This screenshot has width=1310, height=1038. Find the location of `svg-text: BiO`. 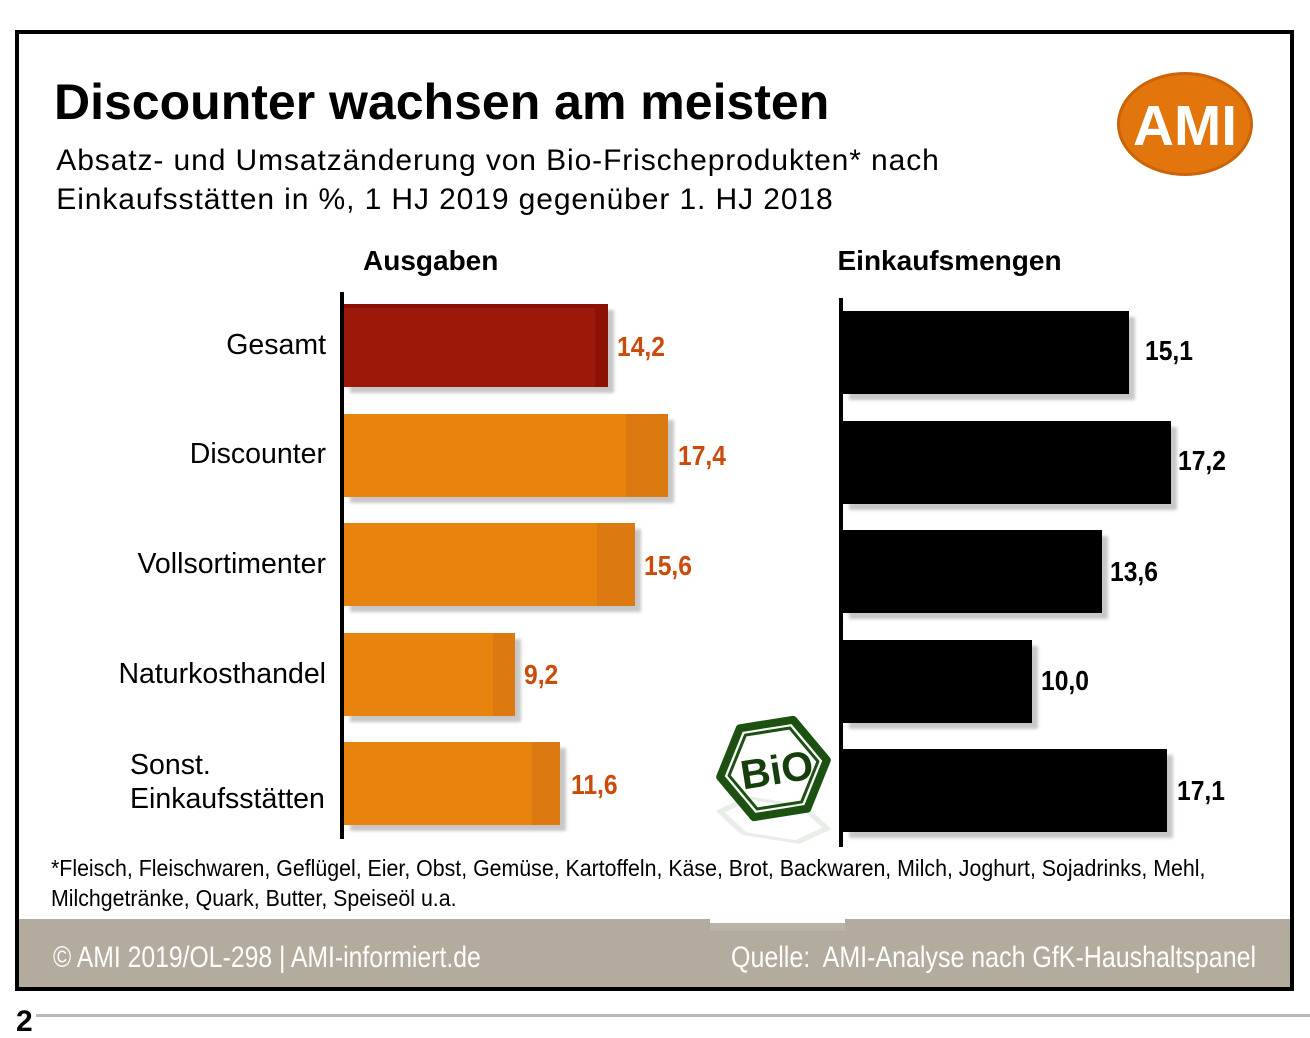

svg-text: BiO is located at coordinates (776, 770).